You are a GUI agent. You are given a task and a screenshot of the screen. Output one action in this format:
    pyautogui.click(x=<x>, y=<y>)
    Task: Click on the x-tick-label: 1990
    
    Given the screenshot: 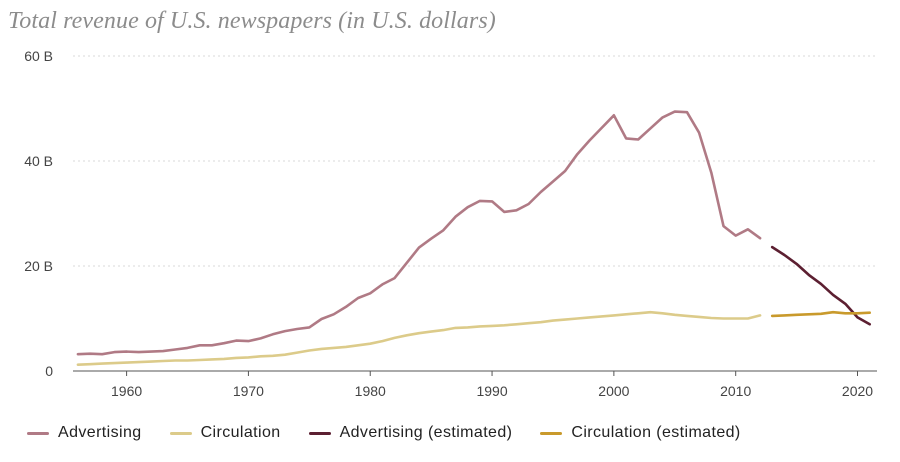 What is the action you would take?
    pyautogui.click(x=491, y=391)
    